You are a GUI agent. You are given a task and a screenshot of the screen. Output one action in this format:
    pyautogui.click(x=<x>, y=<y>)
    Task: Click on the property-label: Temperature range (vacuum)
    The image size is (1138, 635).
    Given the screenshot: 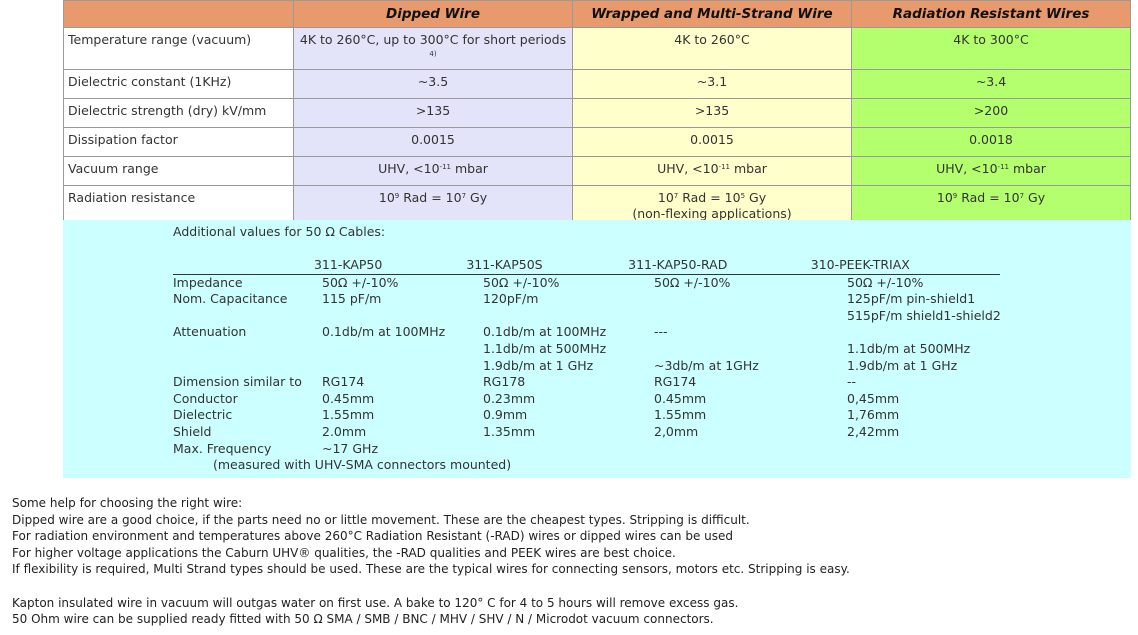 What is the action you would take?
    pyautogui.click(x=178, y=48)
    